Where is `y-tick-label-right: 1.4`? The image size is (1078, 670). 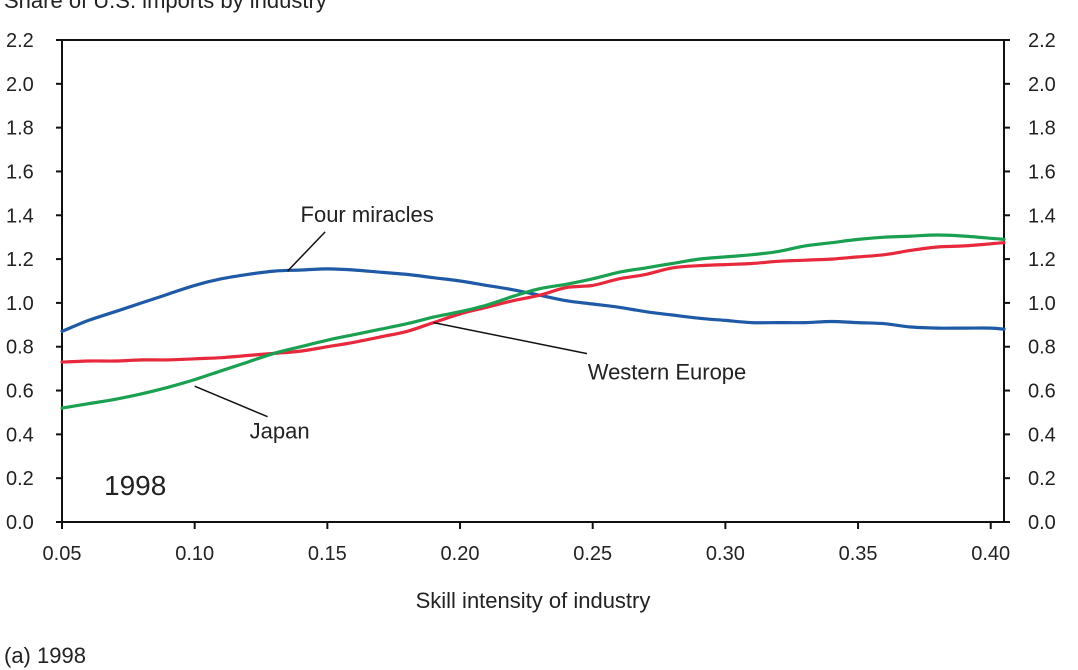
y-tick-label-right: 1.4 is located at coordinates (1042, 216).